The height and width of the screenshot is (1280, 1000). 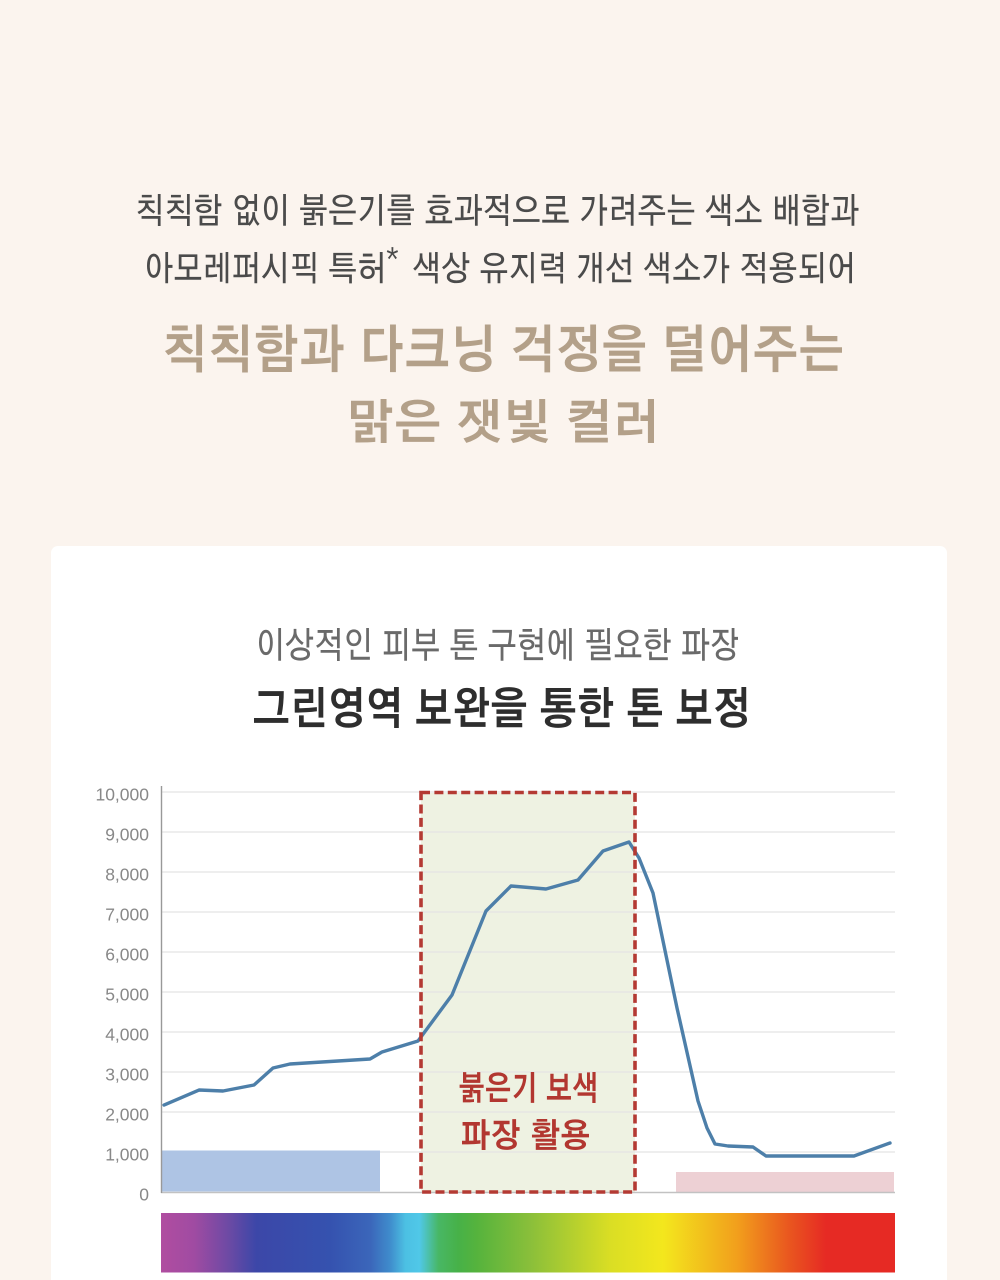 What do you see at coordinates (127, 914) in the screenshot?
I see `svg-text: 7,000` at bounding box center [127, 914].